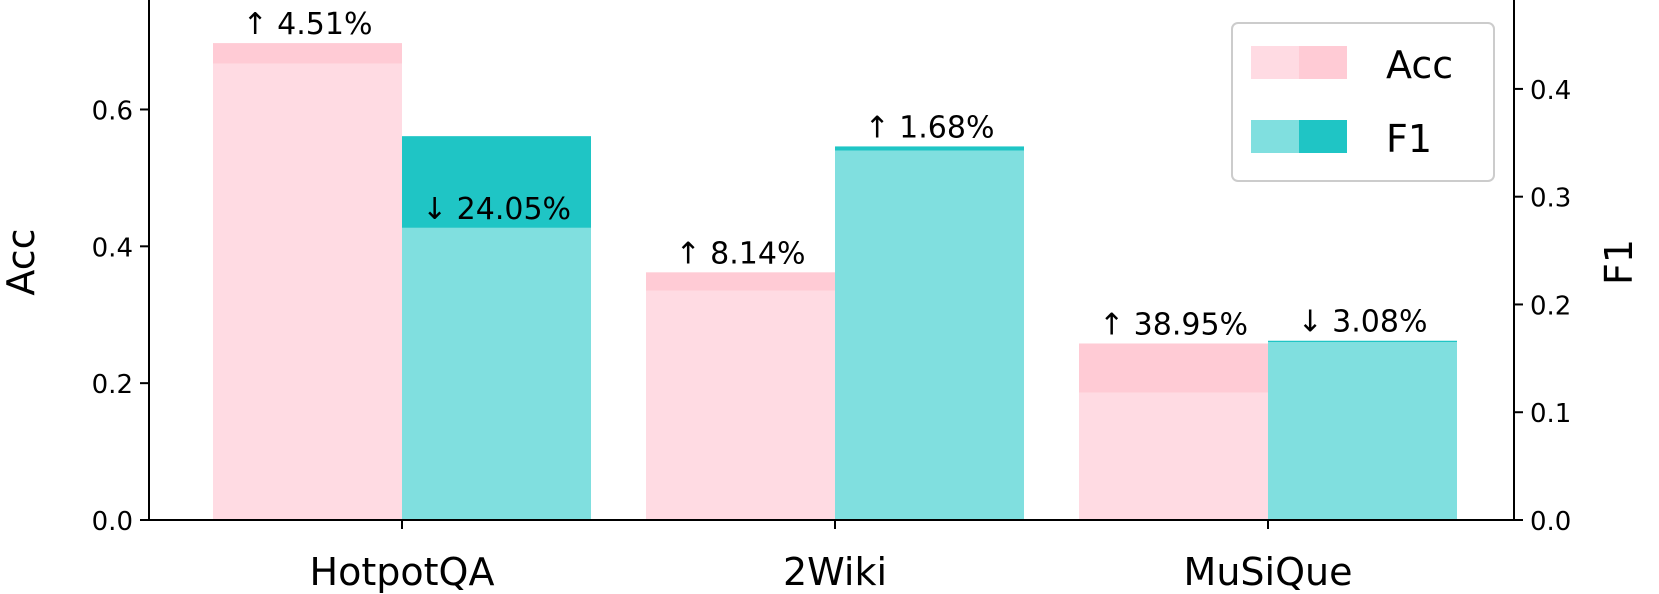 The image size is (1659, 594). I want to click on right-axis-ticks: 0.0 0.1 0.2 0.3 0.4, so click(1542, 306).